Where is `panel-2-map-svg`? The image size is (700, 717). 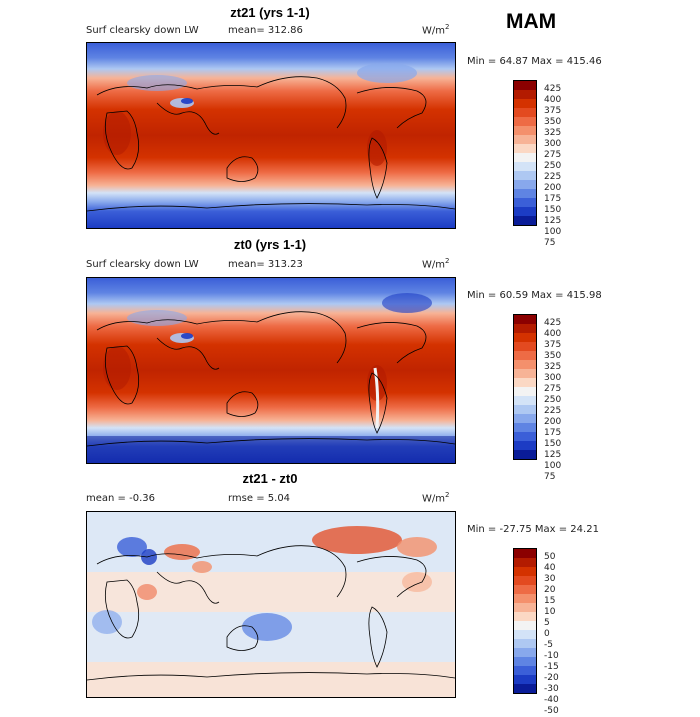
panel-2-map-svg is located at coordinates (271, 370).